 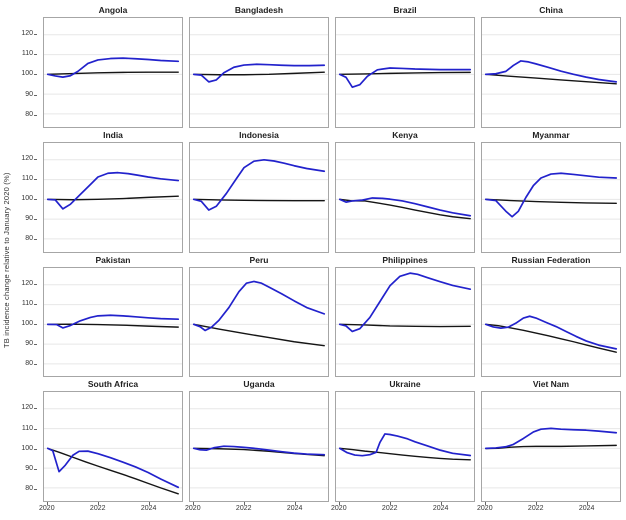 What do you see at coordinates (113, 10) in the screenshot?
I see `facet-title: Angola` at bounding box center [113, 10].